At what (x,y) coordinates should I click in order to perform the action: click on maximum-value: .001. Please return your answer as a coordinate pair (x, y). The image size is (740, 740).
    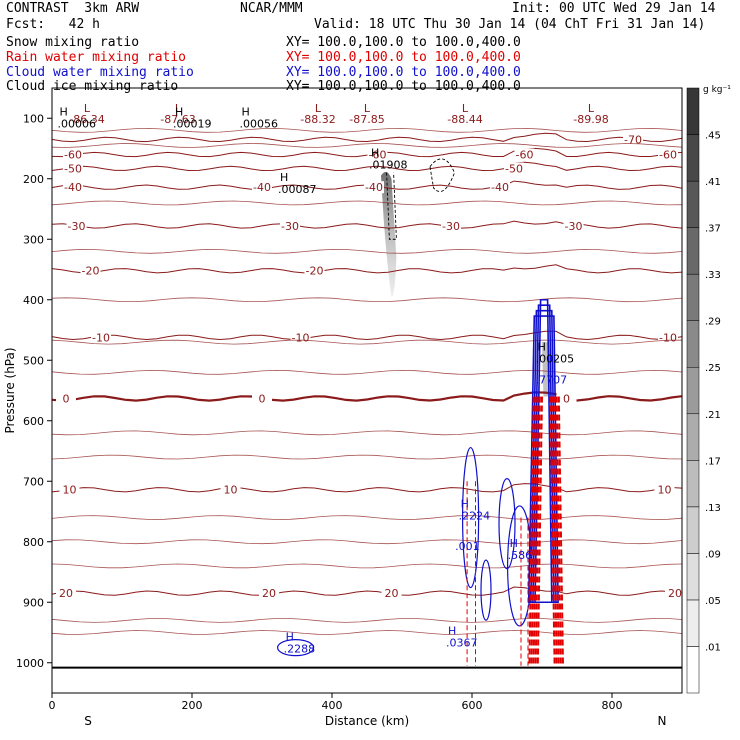
    Looking at the image, I should click on (467, 546).